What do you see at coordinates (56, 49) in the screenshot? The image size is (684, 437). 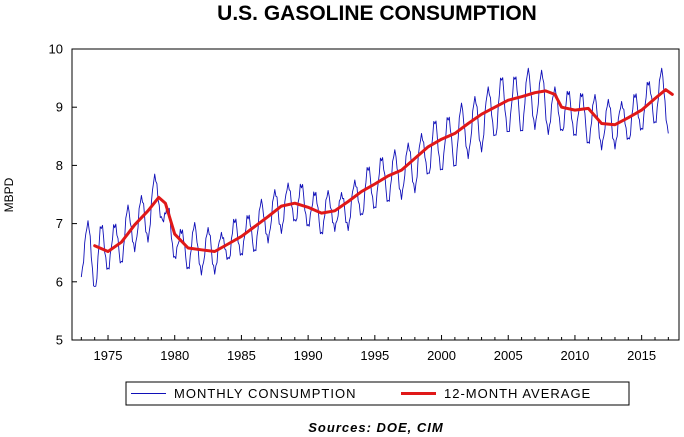 I see `y-tick-label: 10` at bounding box center [56, 49].